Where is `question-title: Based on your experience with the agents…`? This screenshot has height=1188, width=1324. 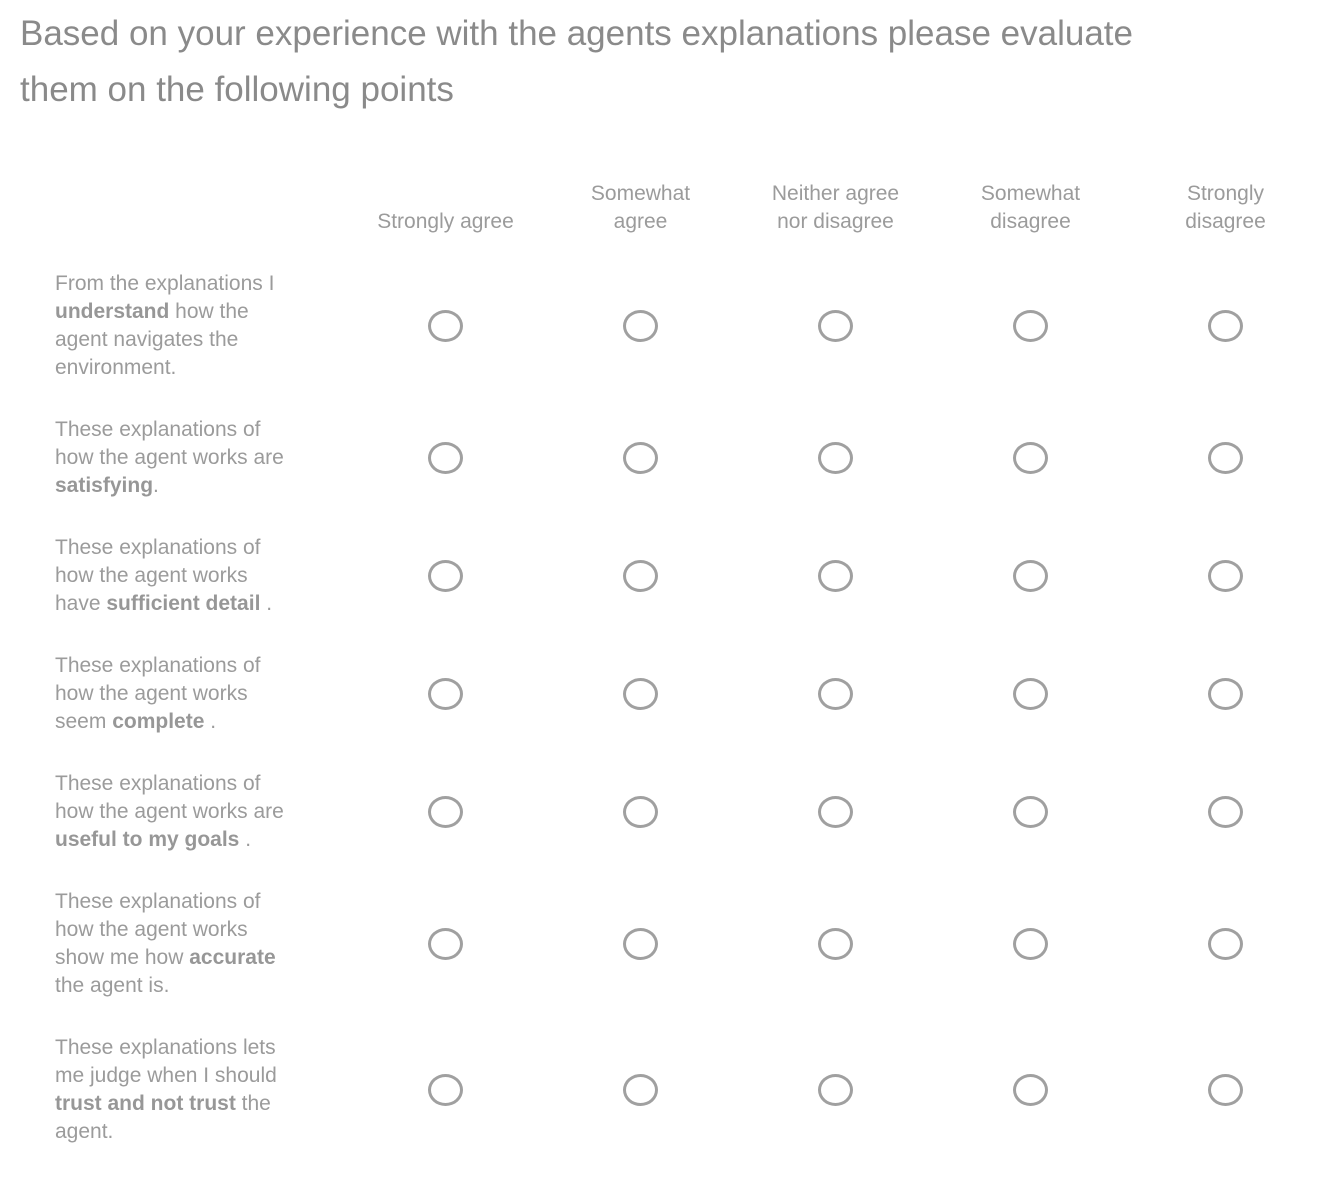 question-title: Based on your experience with the agents… is located at coordinates (576, 61).